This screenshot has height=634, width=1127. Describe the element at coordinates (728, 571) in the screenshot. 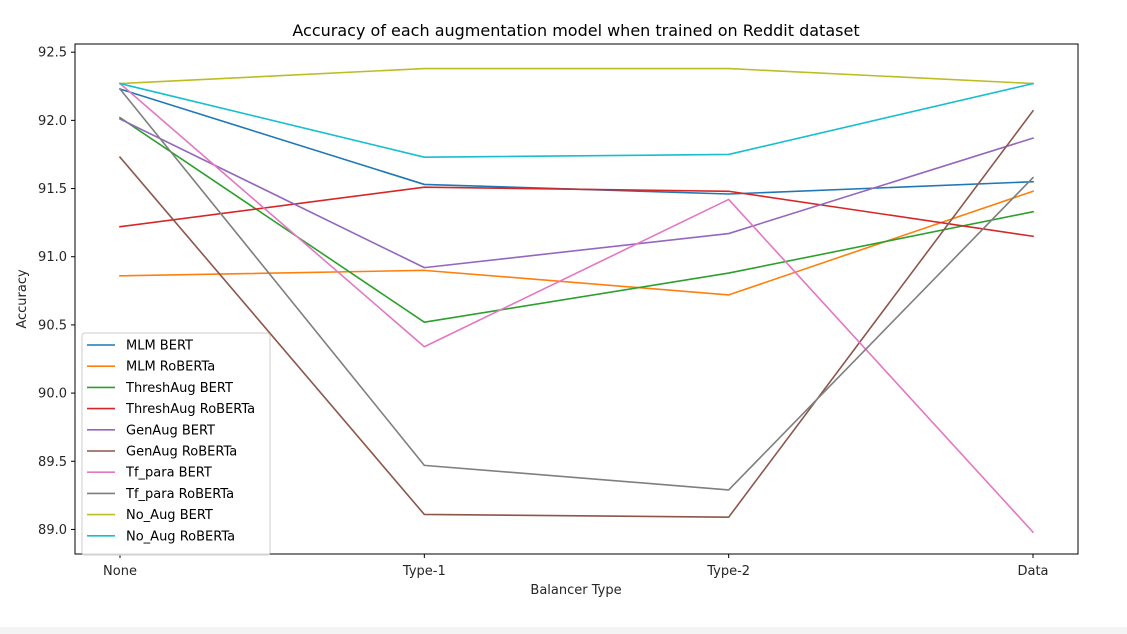

I see `x-tick-label: Type-2` at that location.